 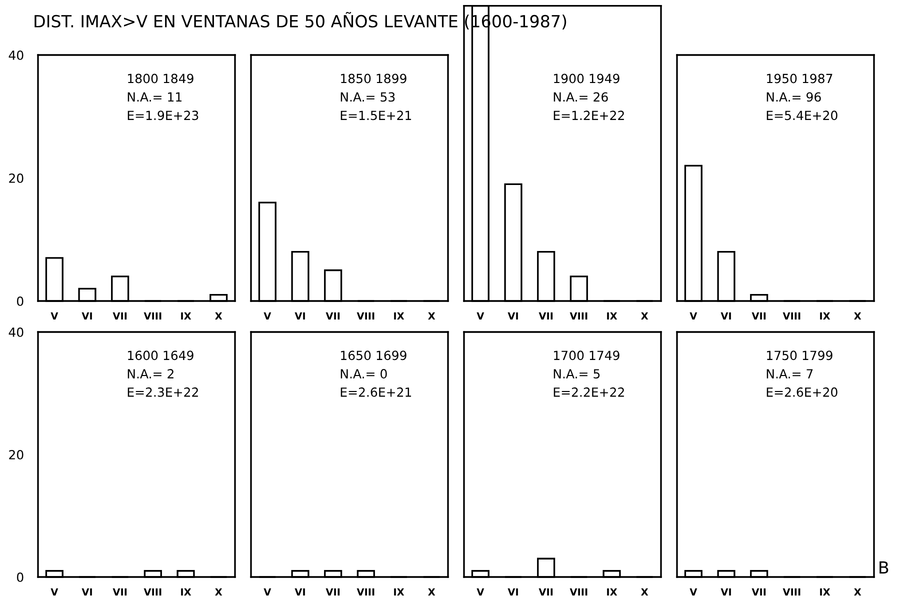 What do you see at coordinates (151, 373) in the screenshot?
I see `annotation: N.A.= 2` at bounding box center [151, 373].